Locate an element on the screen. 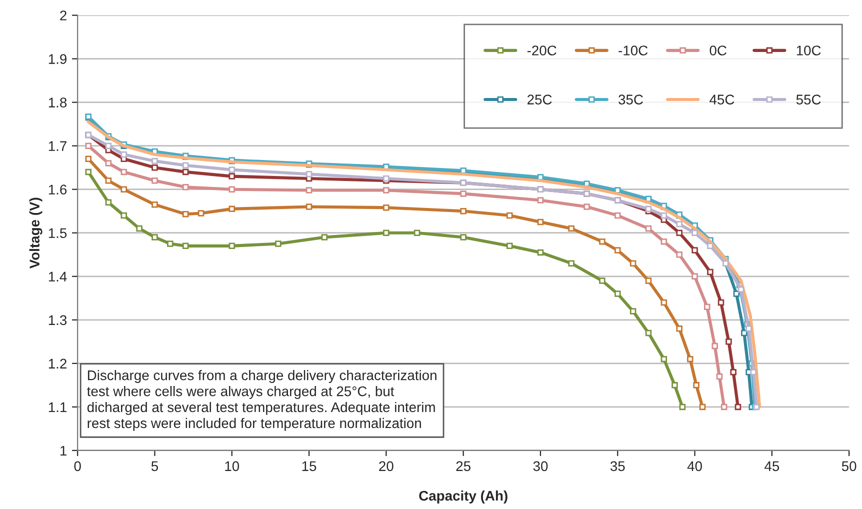 The width and height of the screenshot is (862, 509). y-tick-label: 1.5 is located at coordinates (57, 233).